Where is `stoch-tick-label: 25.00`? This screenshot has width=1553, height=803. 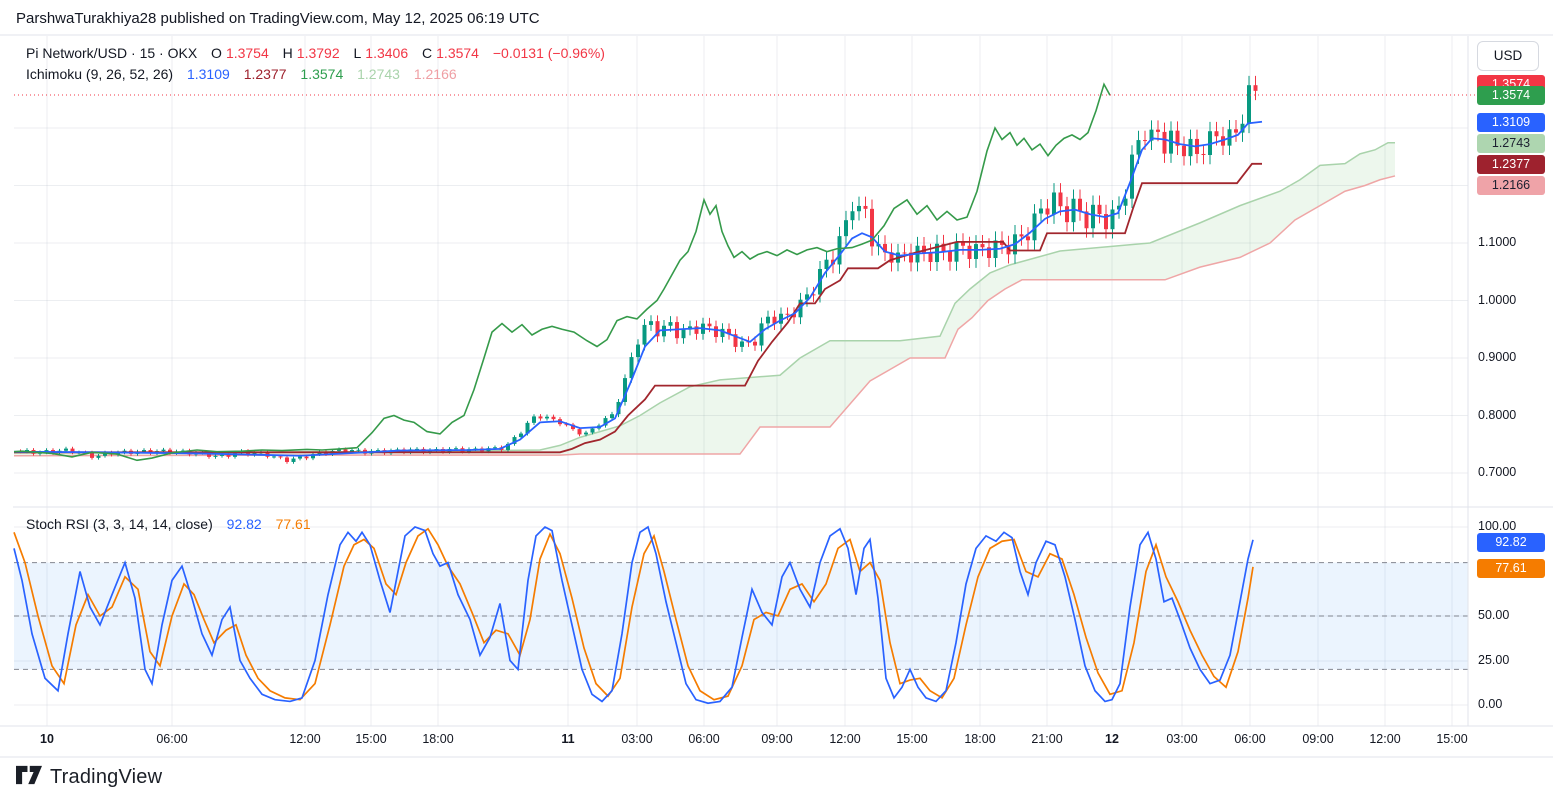
stoch-tick-label: 25.00 is located at coordinates (1494, 660).